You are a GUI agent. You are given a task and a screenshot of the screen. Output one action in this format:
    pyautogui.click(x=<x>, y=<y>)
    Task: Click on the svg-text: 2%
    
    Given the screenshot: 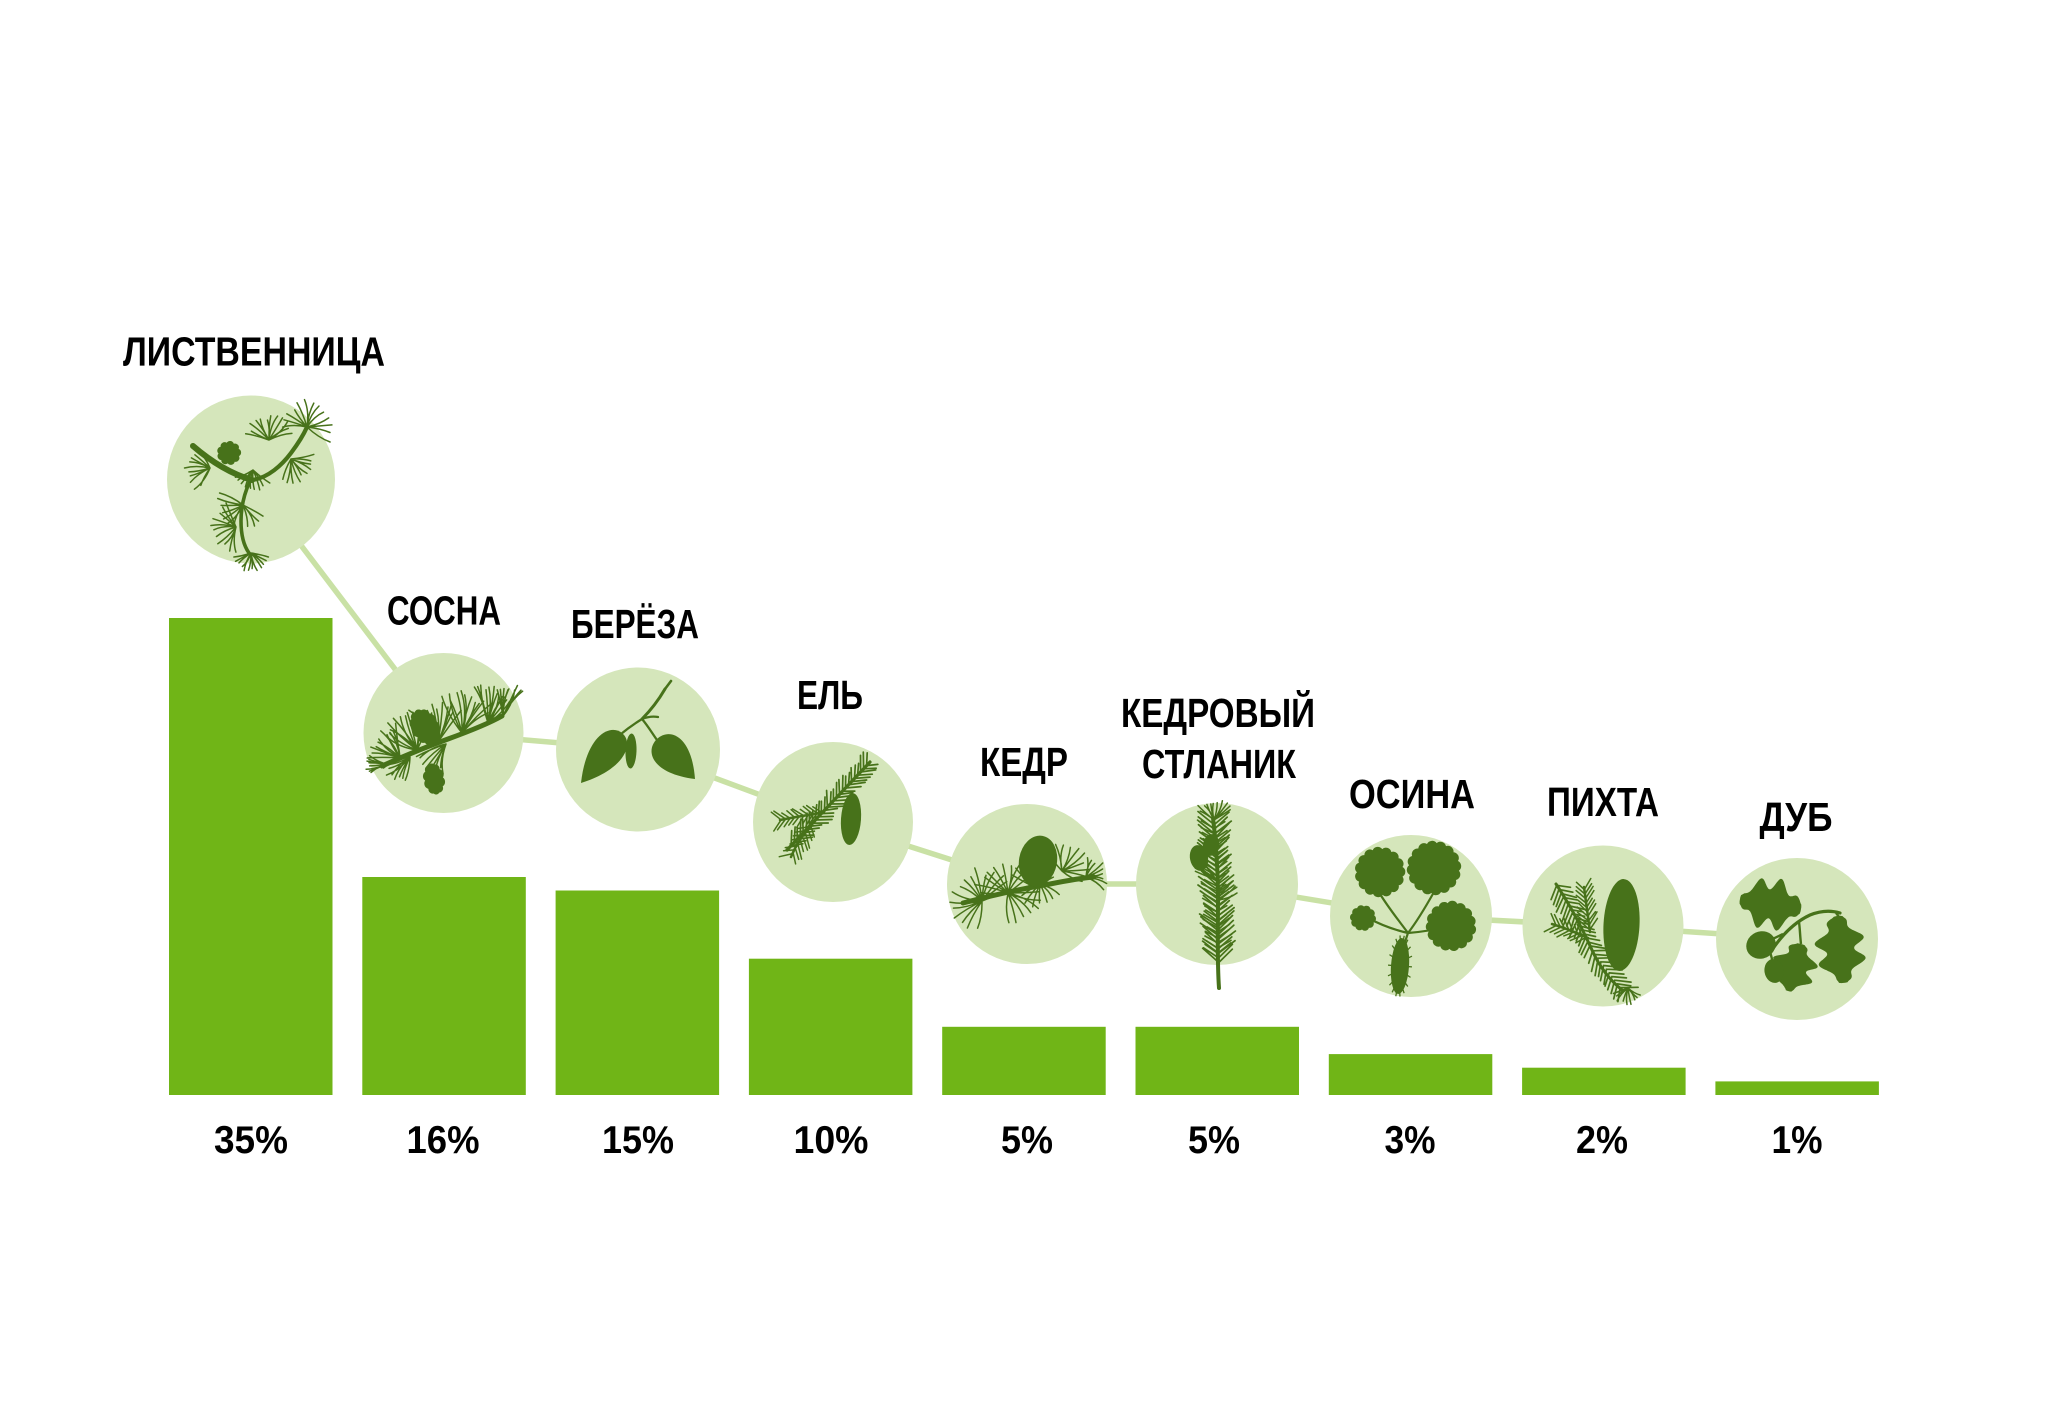 What is the action you would take?
    pyautogui.click(x=1602, y=1140)
    